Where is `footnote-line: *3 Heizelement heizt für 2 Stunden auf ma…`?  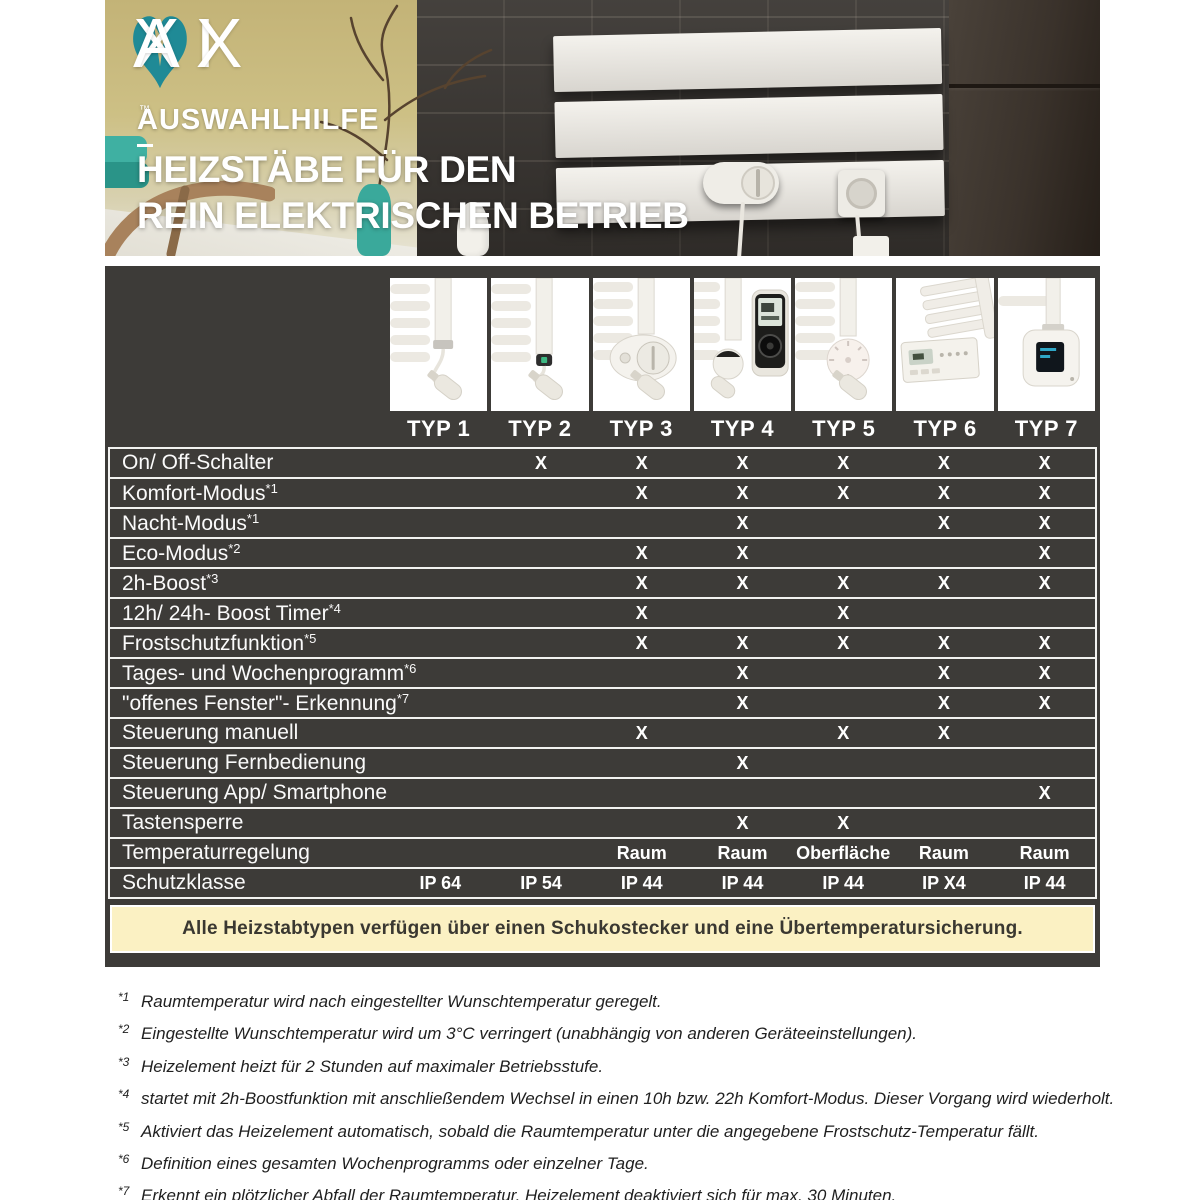
footnote-line: *3 Heizelement heizt für 2 Stunden auf ma… is located at coordinates (623, 1066).